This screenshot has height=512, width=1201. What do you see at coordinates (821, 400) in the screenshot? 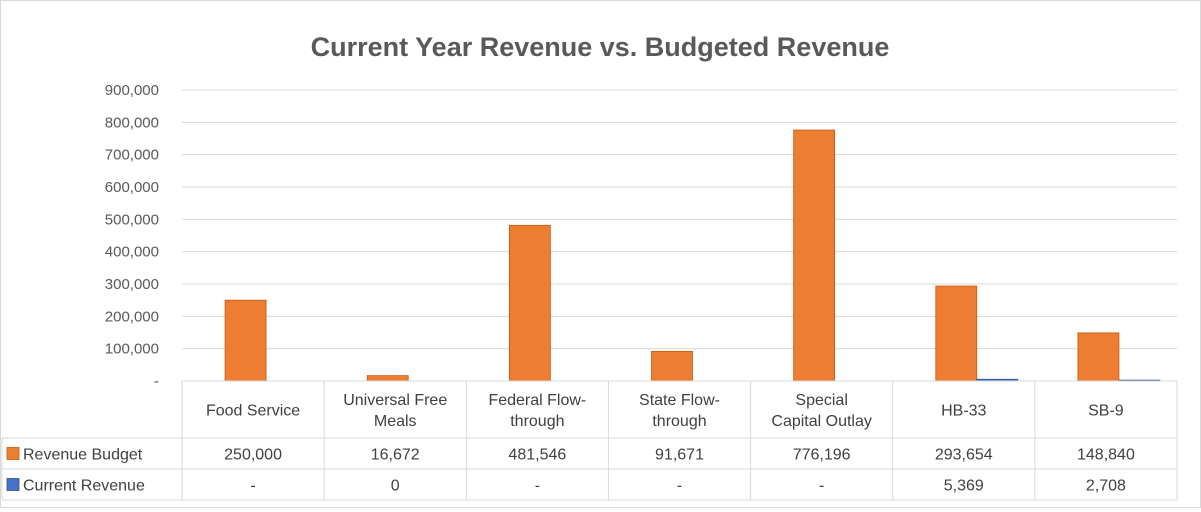
I see `category-label: Special` at bounding box center [821, 400].